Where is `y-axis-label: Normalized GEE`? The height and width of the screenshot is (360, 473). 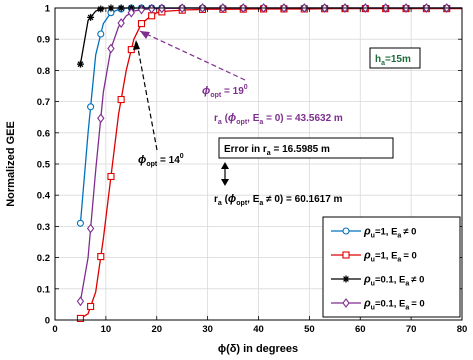
y-axis-label: Normalized GEE is located at coordinates (11, 164).